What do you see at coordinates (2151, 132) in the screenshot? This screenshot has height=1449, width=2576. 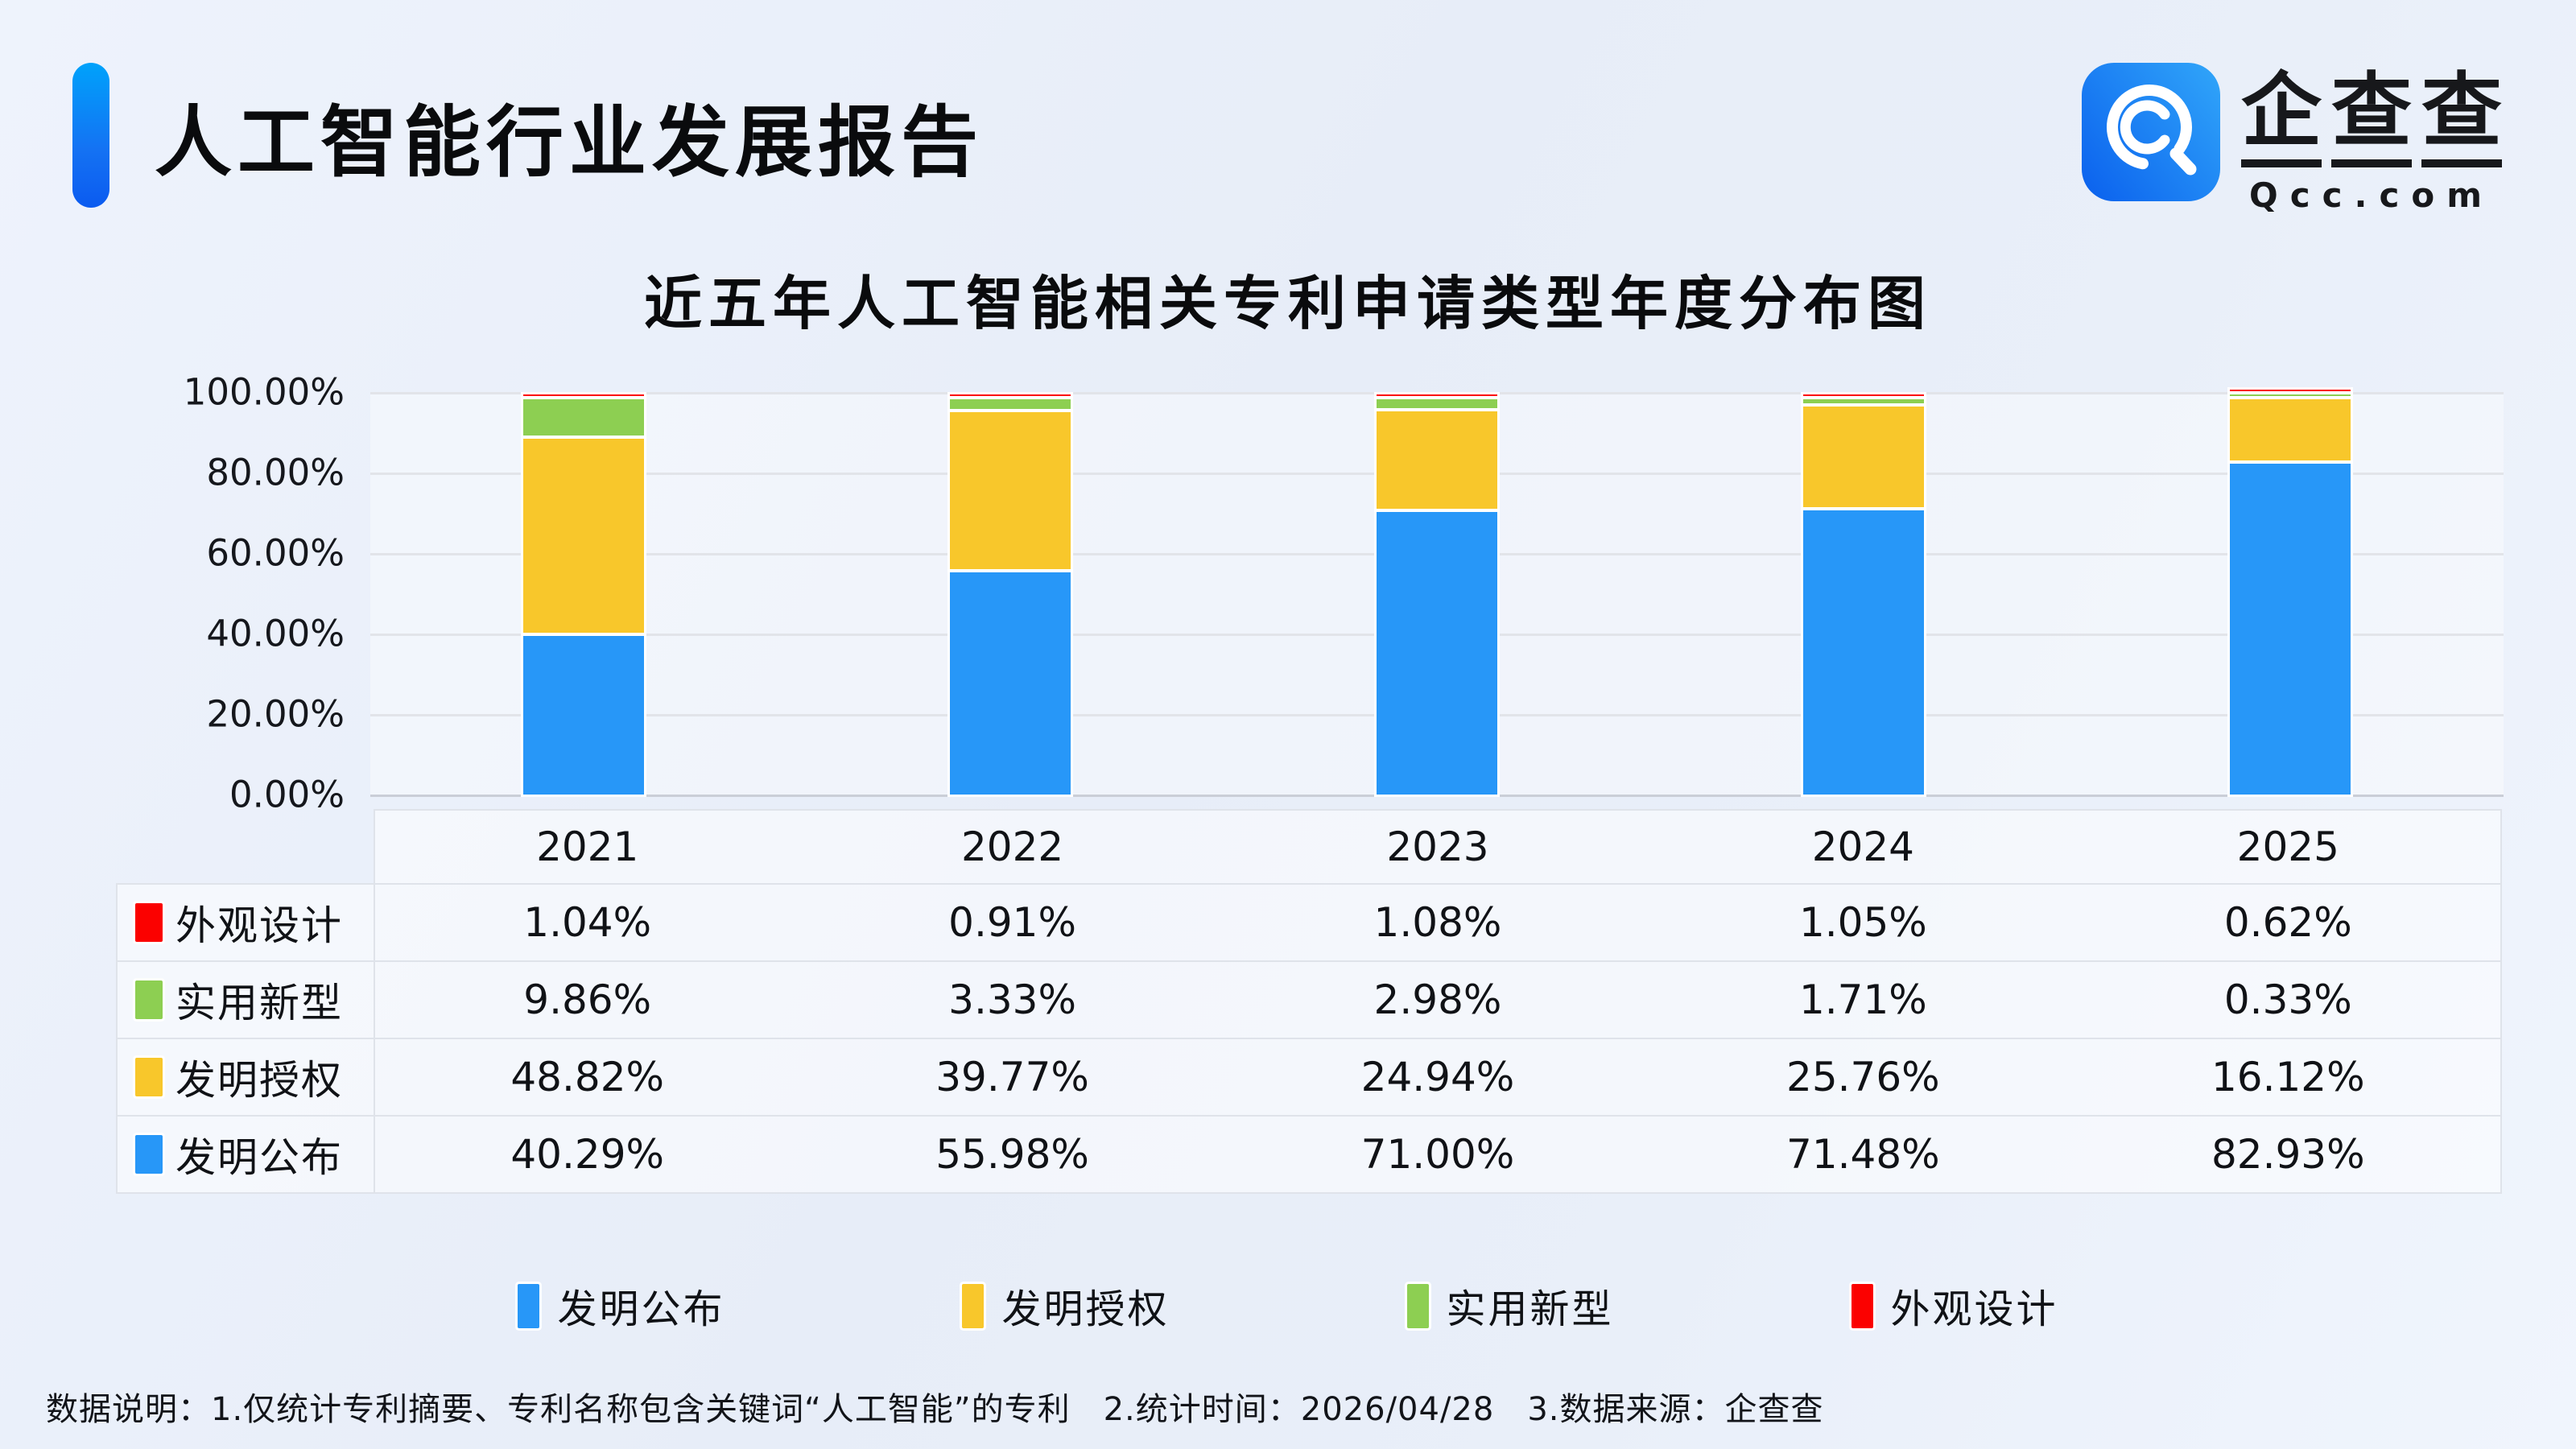 I see `qcc-logo-icon` at bounding box center [2151, 132].